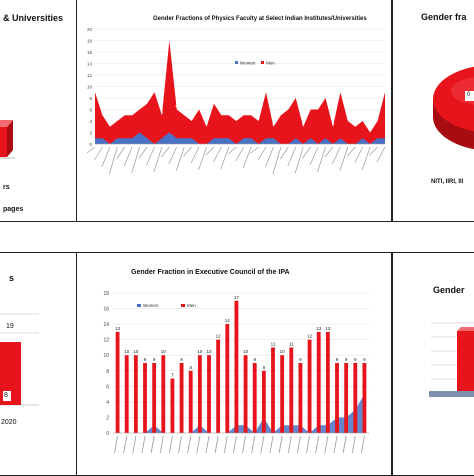  Describe the element at coordinates (291, 343) in the screenshot. I see `bar-data-label-men-19: 11` at that location.